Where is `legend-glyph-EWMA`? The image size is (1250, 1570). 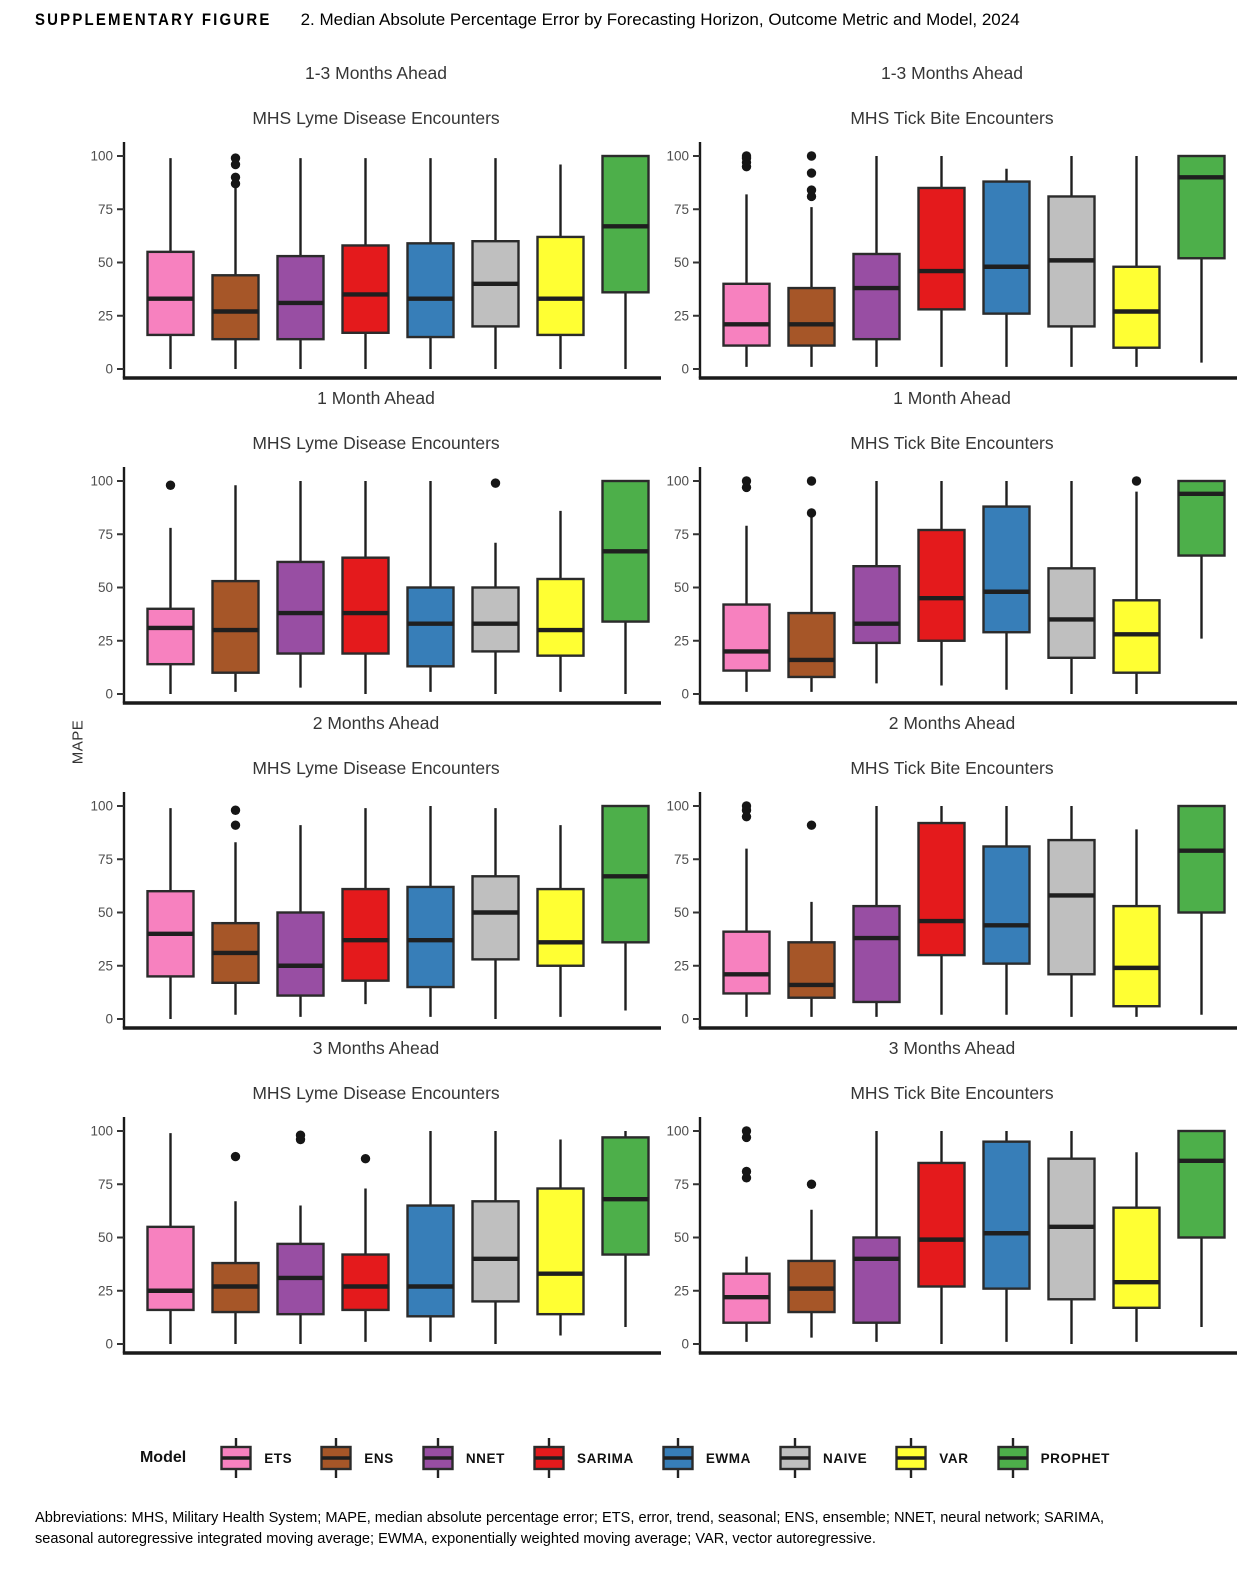 legend-glyph-EWMA is located at coordinates (678, 1458).